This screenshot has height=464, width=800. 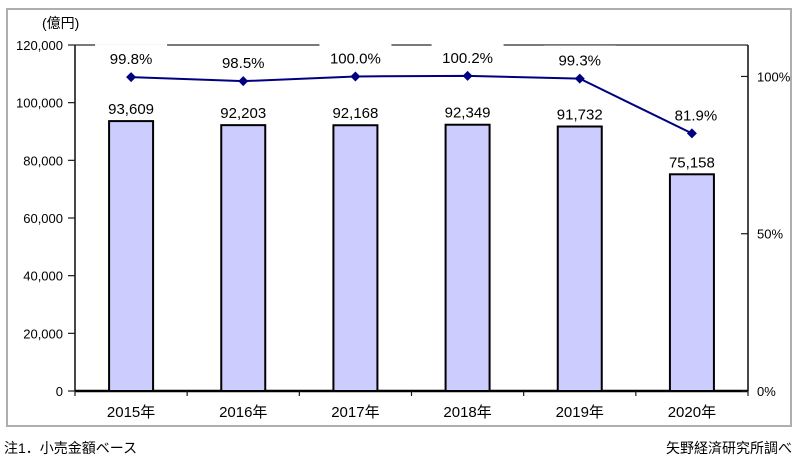 What do you see at coordinates (691, 282) in the screenshot?
I see `bar-2020年` at bounding box center [691, 282].